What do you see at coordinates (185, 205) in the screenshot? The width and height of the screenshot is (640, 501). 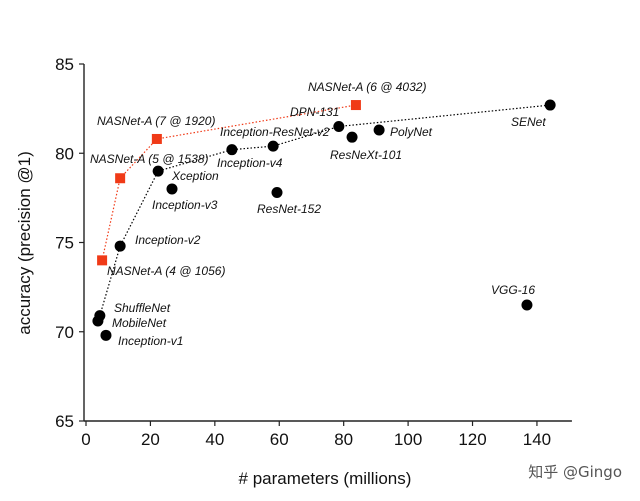 I see `point-label: Inception-v3` at bounding box center [185, 205].